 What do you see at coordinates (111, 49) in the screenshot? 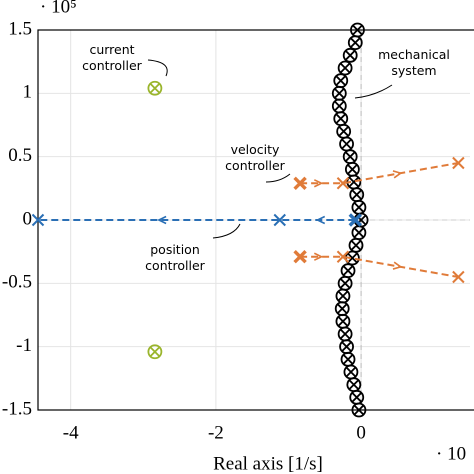
I see `annotation-line: current` at bounding box center [111, 49].